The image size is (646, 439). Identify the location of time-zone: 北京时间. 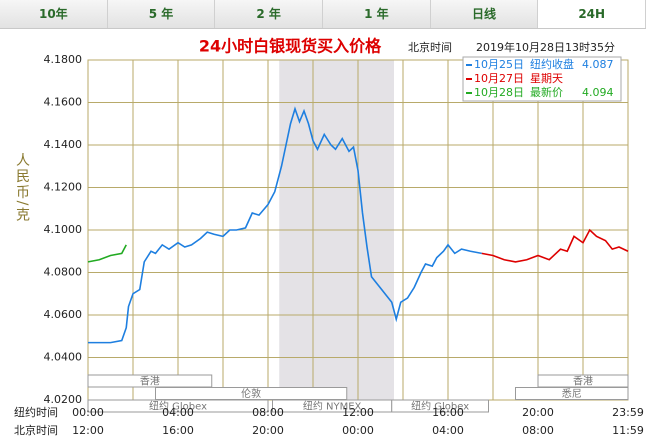
(430, 47).